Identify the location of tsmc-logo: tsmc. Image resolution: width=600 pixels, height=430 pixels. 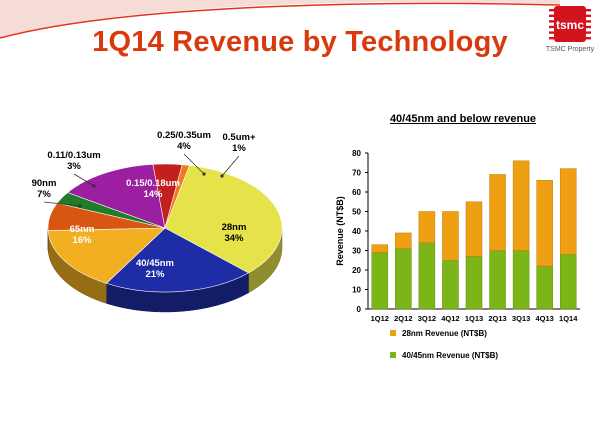
(570, 25).